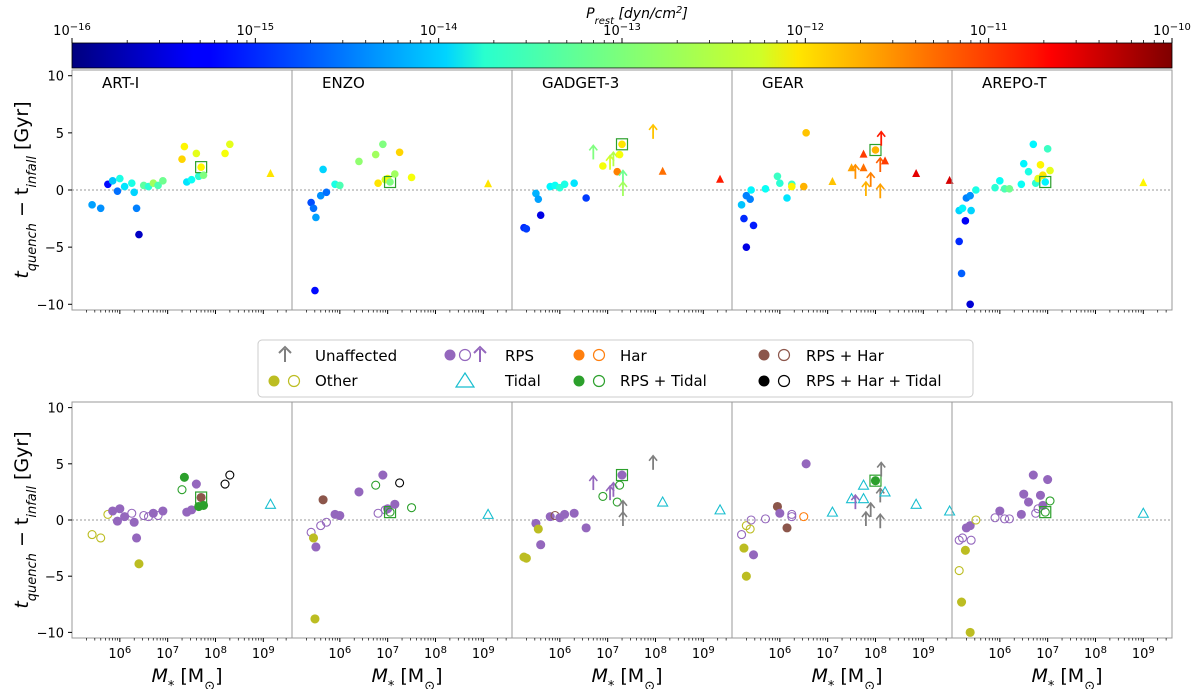  Describe the element at coordinates (633, 356) in the screenshot. I see `legend-label-har: Har` at that location.